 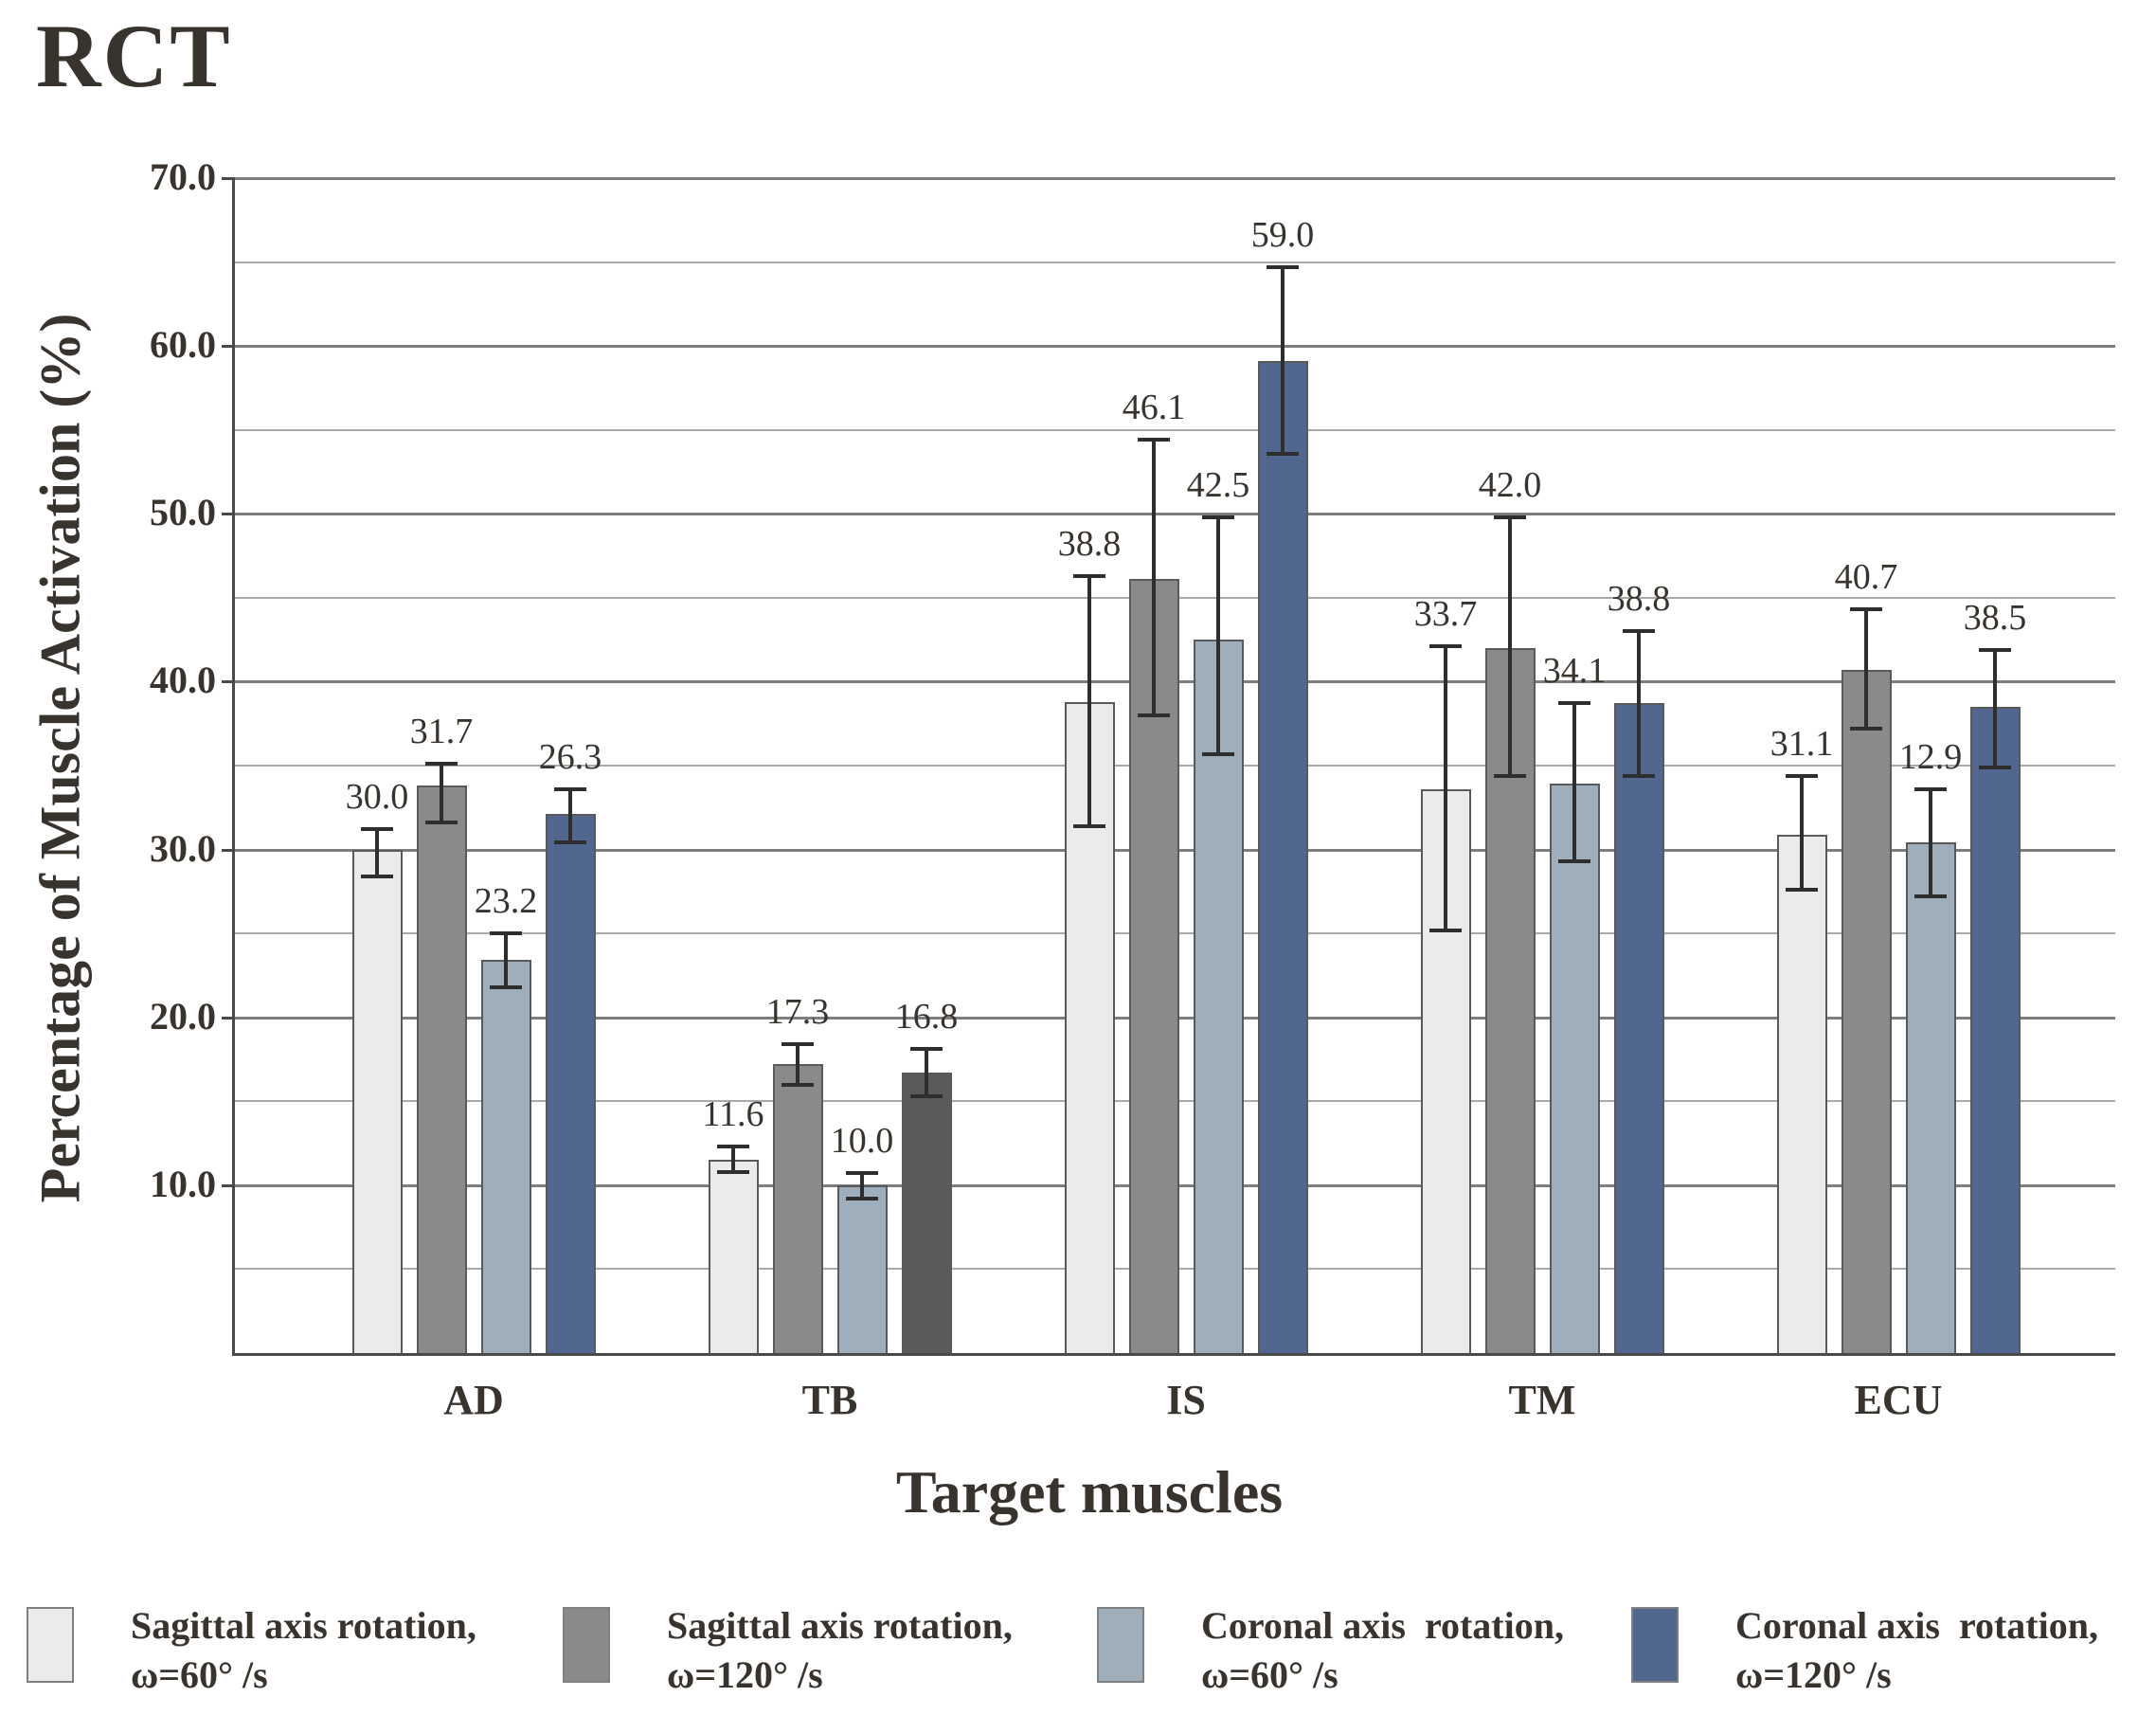 I want to click on legend-label: Sagittal axis rotation, ω=60° /s, so click(x=304, y=1650).